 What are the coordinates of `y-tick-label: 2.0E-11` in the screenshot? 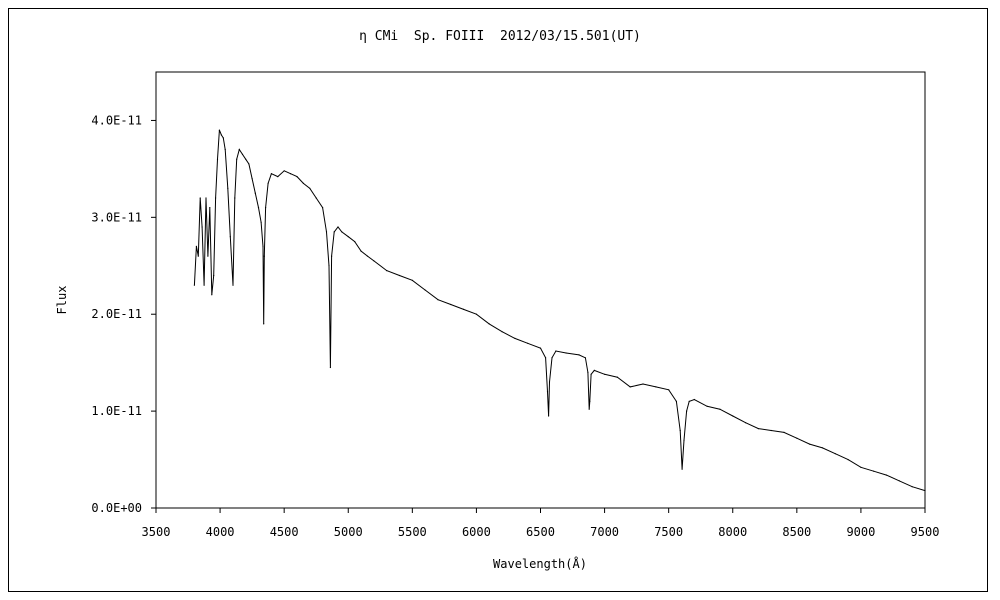 It's located at (116, 314).